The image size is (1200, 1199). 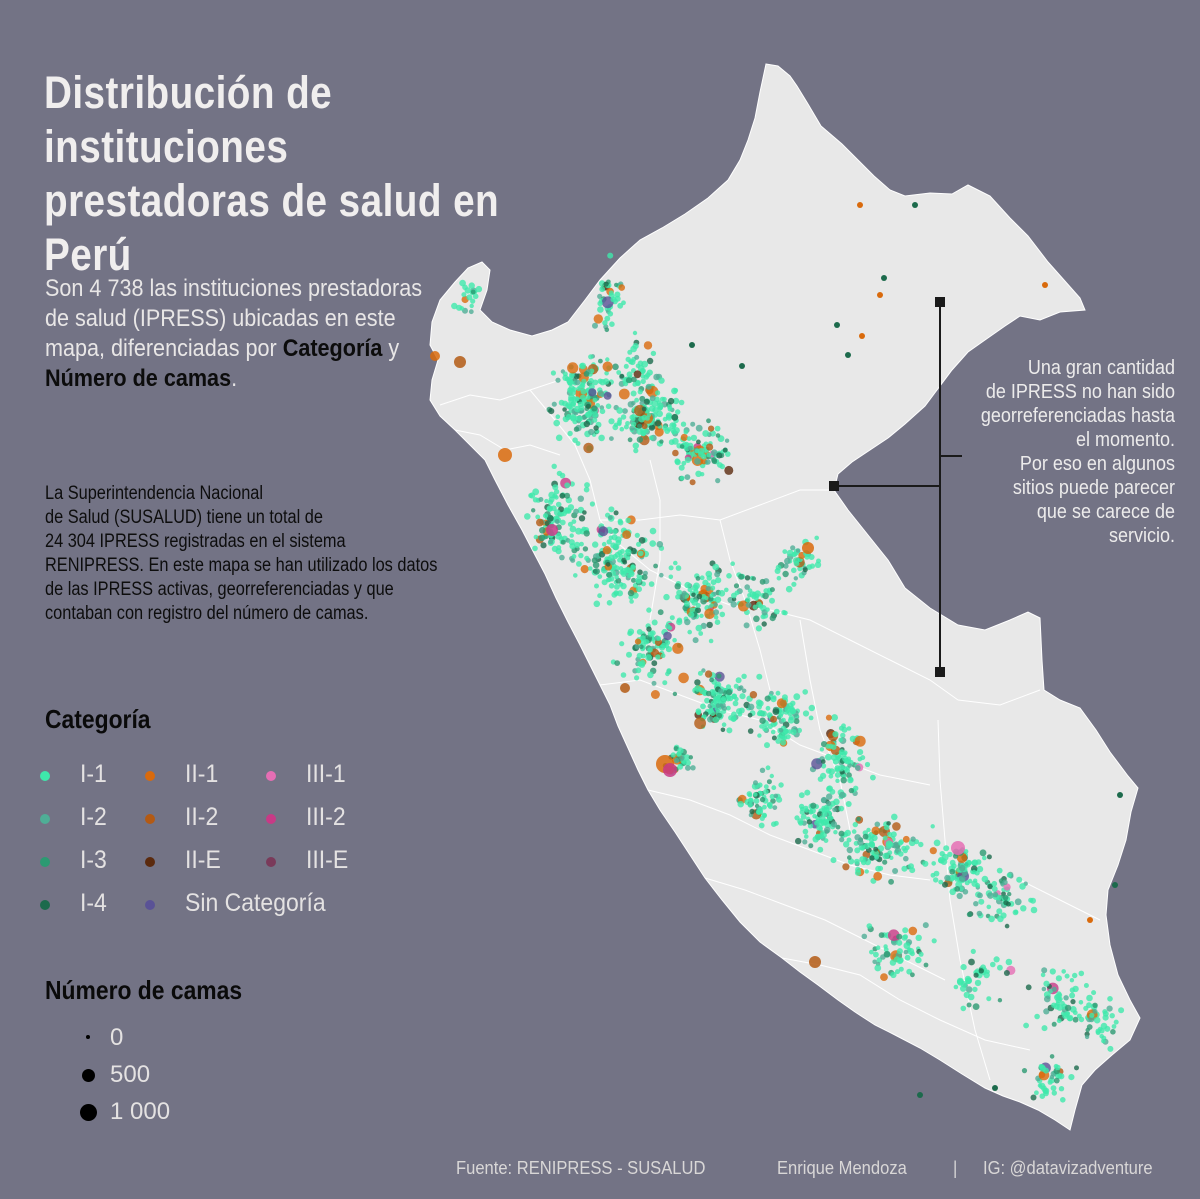 What do you see at coordinates (1093, 488) in the screenshot?
I see `annotation-line: sitios puede parecer` at bounding box center [1093, 488].